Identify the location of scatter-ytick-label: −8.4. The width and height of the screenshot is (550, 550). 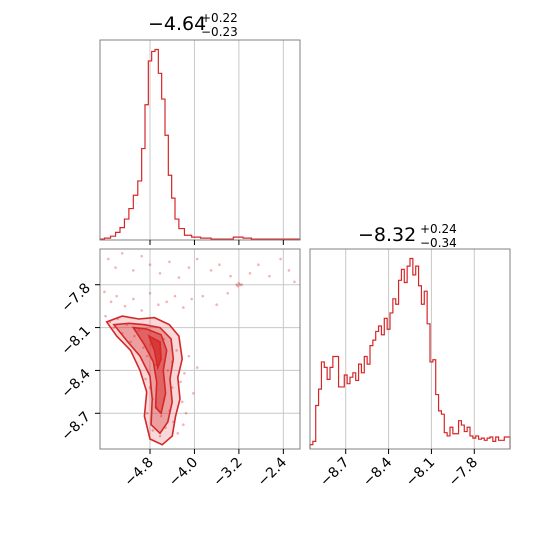
(75, 383).